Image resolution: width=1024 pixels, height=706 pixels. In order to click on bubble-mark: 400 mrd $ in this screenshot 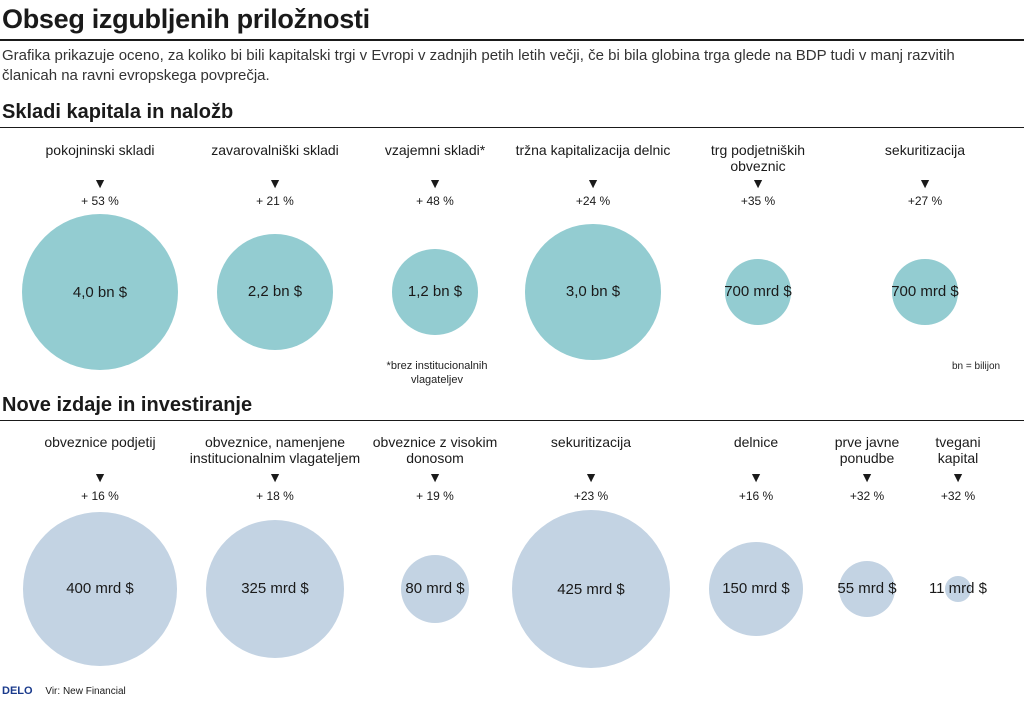, I will do `click(100, 589)`.